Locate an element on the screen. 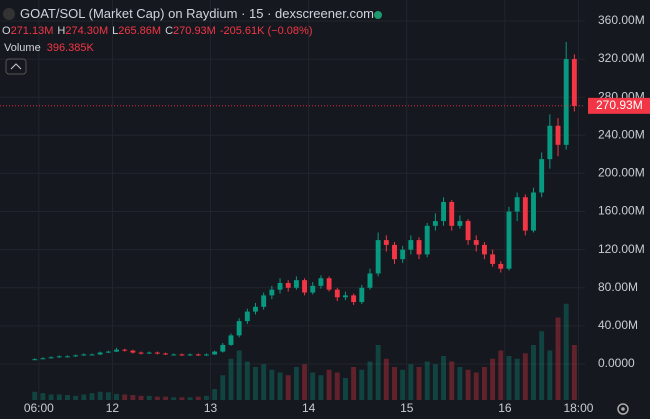 The height and width of the screenshot is (419, 650). y-tick-label: 240.00M is located at coordinates (621, 134).